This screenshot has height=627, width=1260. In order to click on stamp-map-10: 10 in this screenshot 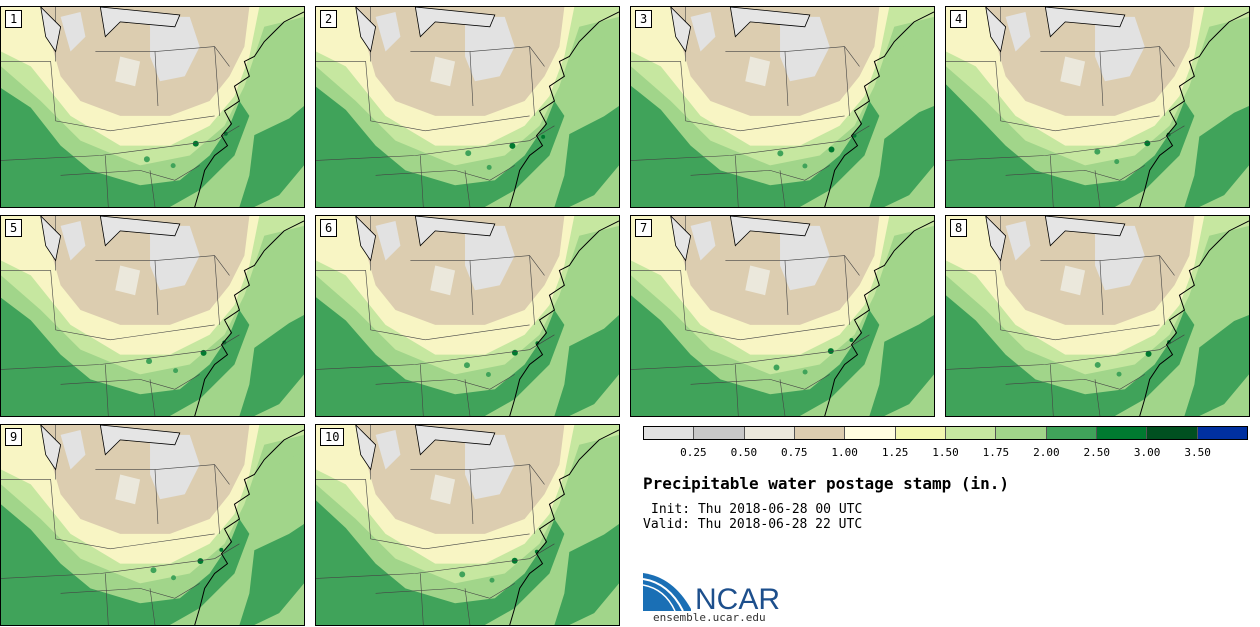, I will do `click(467, 525)`.